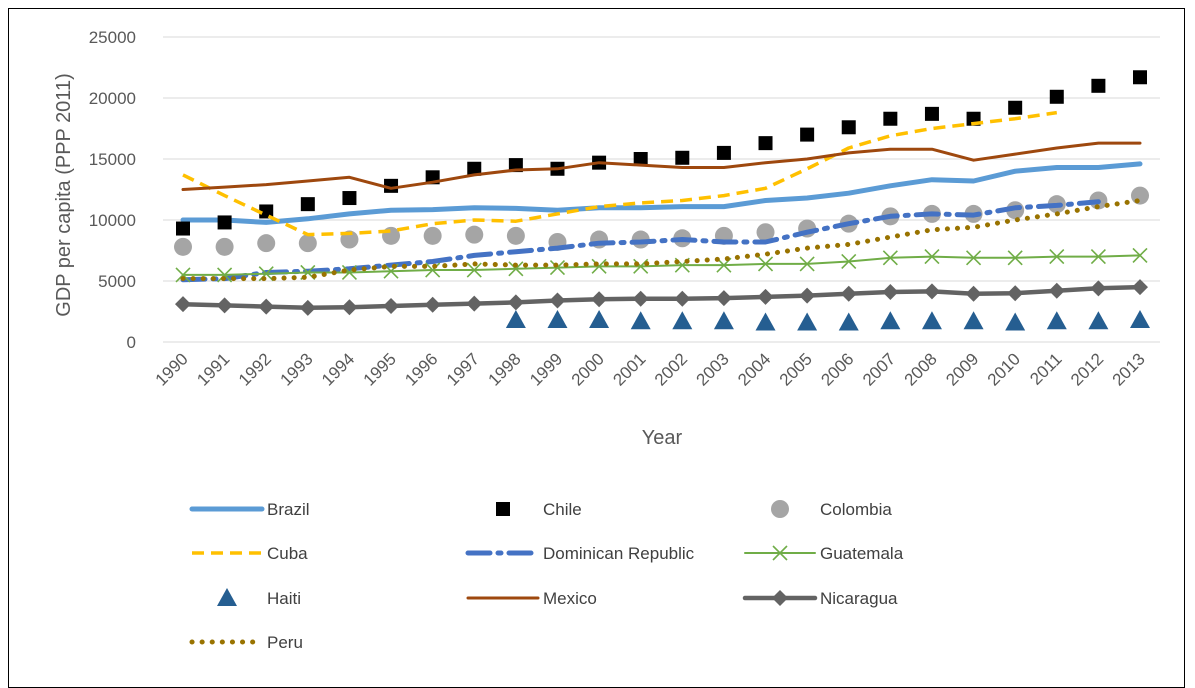 The height and width of the screenshot is (688, 1195). Describe the element at coordinates (661, 265) in the screenshot. I see `series-guatemala` at that location.